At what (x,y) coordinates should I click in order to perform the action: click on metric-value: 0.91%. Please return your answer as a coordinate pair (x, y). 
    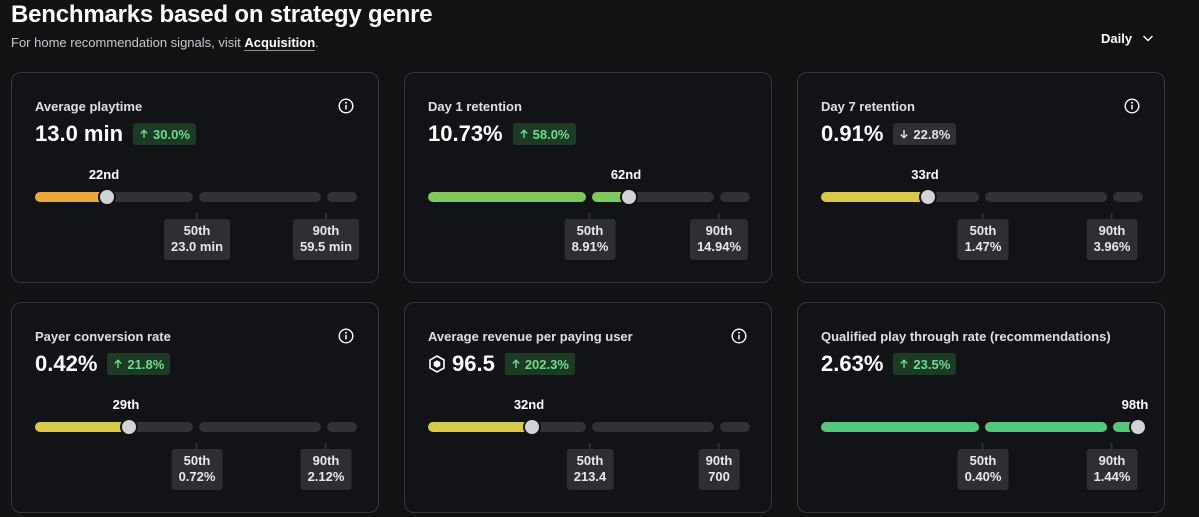
    Looking at the image, I should click on (852, 133).